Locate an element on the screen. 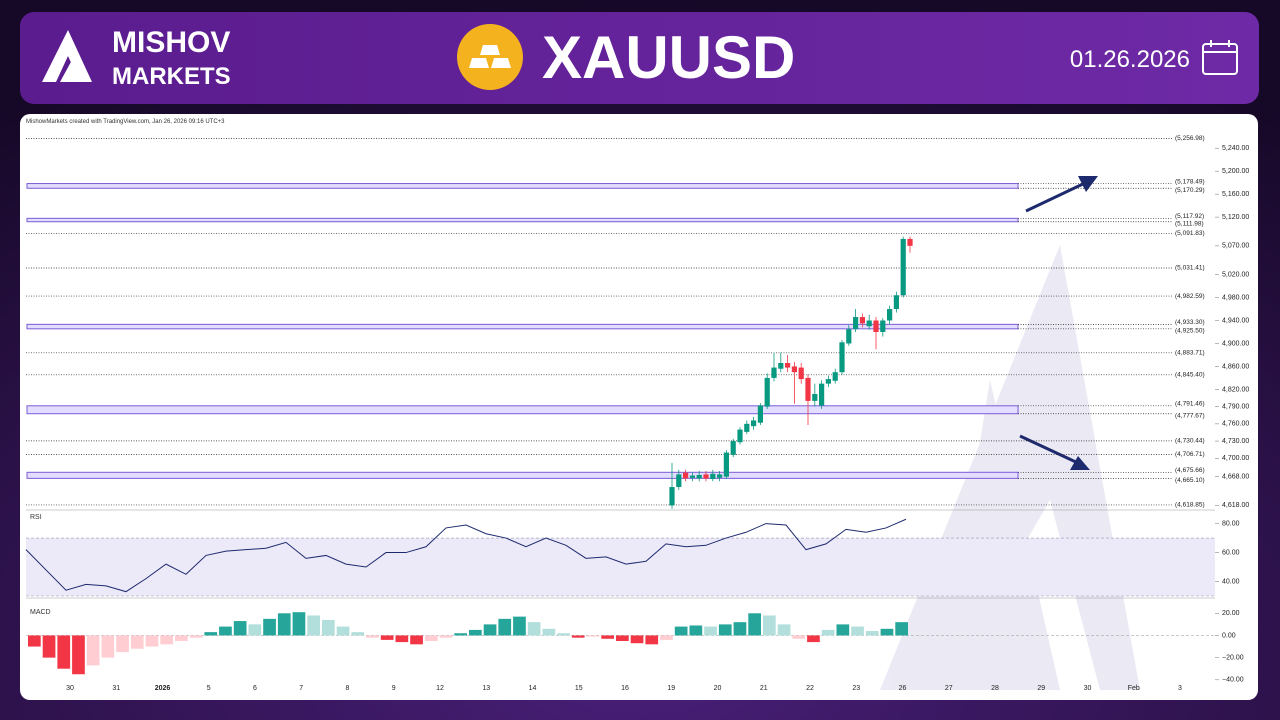  header-bar is located at coordinates (639, 58).